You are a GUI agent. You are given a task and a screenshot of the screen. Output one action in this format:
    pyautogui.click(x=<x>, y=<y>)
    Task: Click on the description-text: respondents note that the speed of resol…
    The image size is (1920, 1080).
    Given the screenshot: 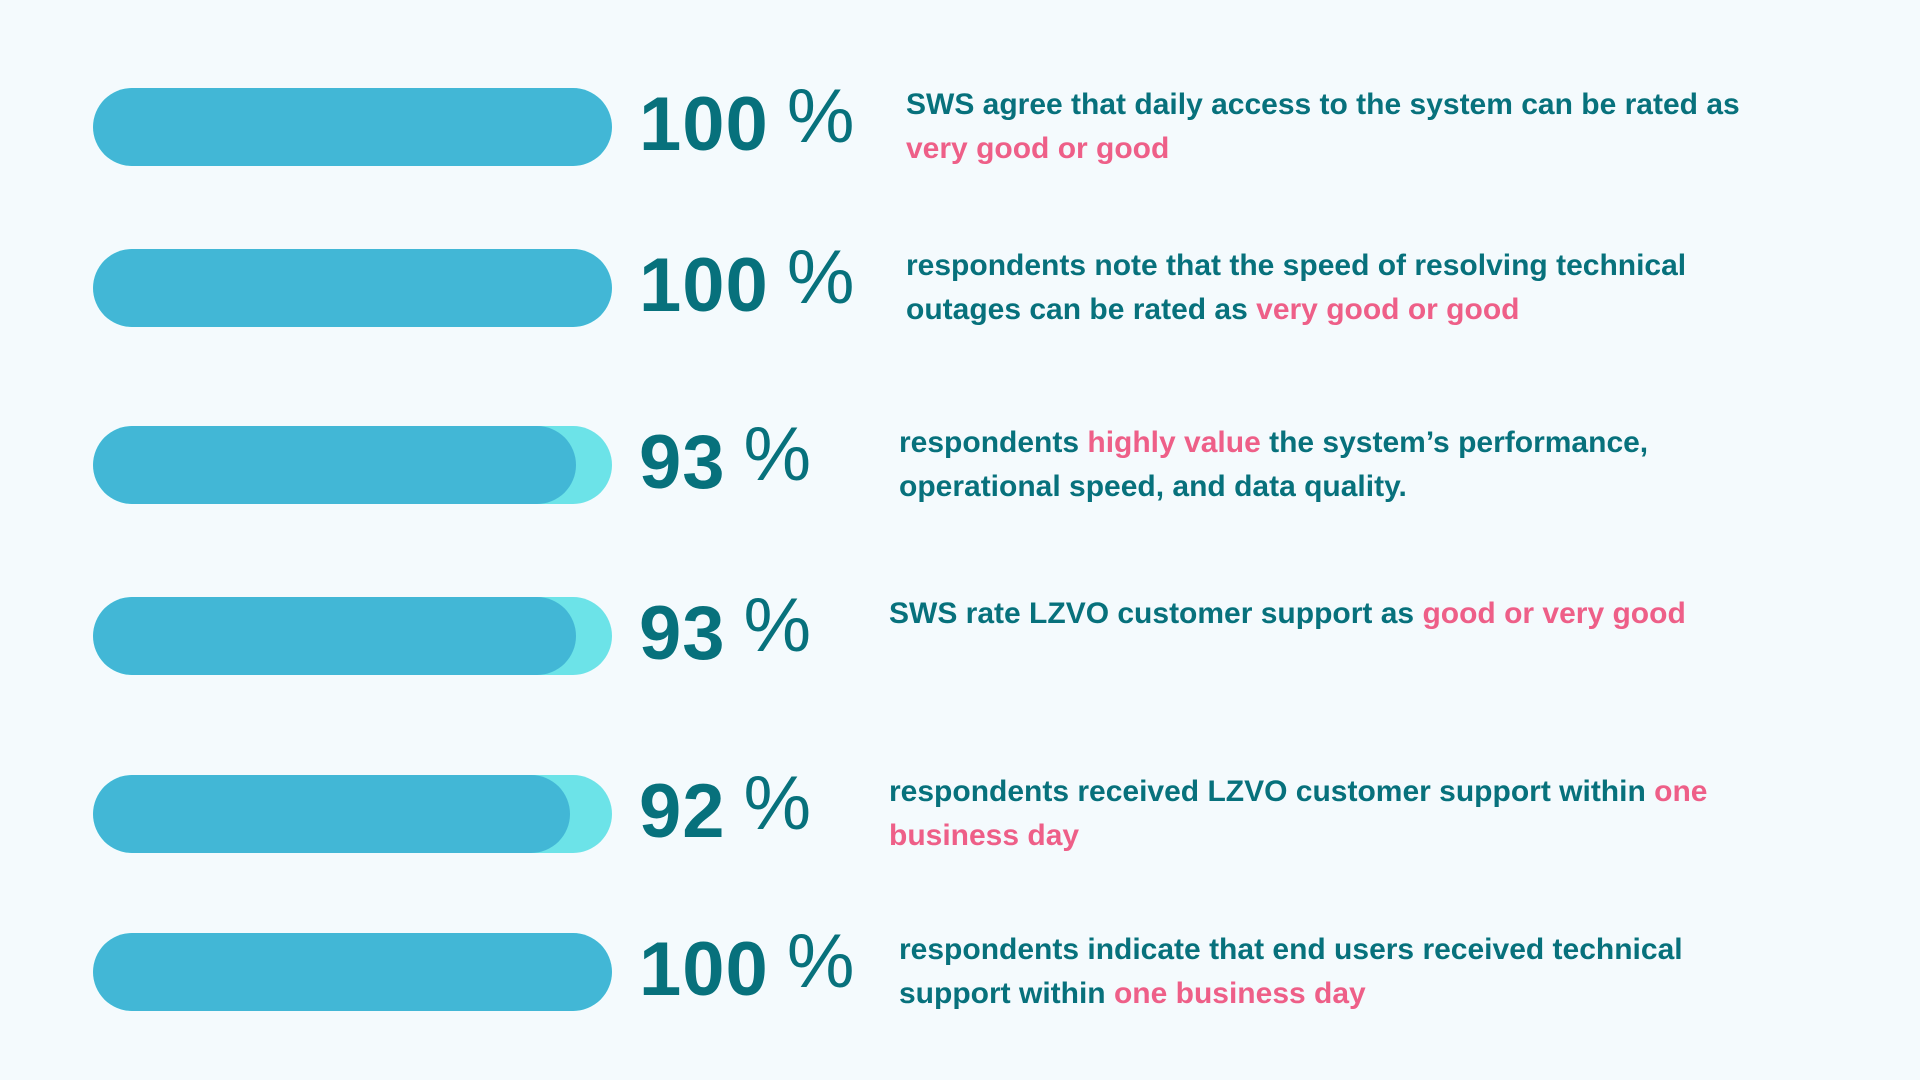 What is the action you would take?
    pyautogui.click(x=1296, y=287)
    